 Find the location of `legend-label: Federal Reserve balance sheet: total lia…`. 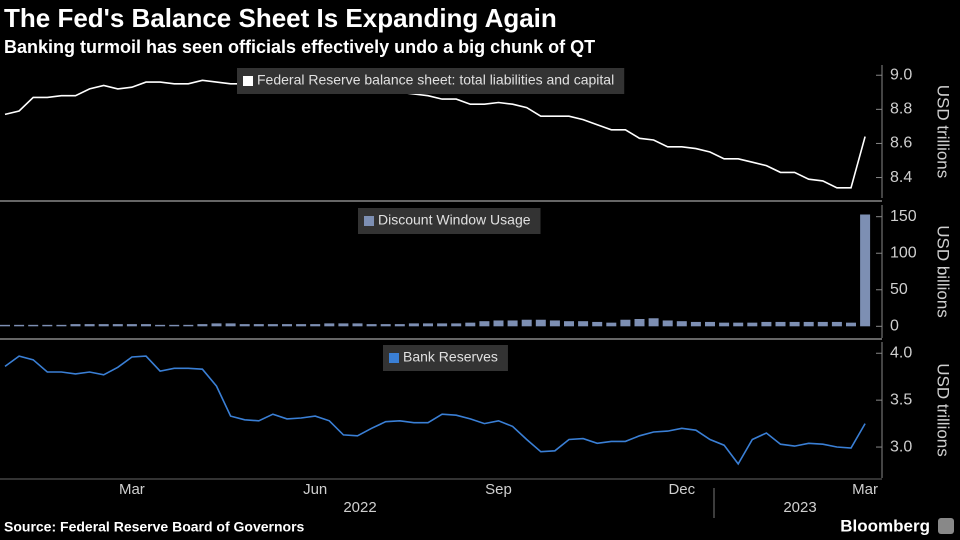

legend-label: Federal Reserve balance sheet: total lia… is located at coordinates (435, 80).